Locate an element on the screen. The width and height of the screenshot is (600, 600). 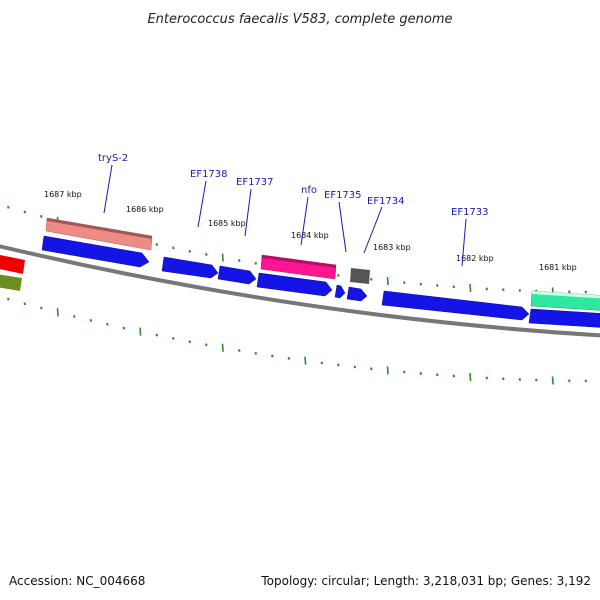
cds-track is located at coordinates (320, 281).